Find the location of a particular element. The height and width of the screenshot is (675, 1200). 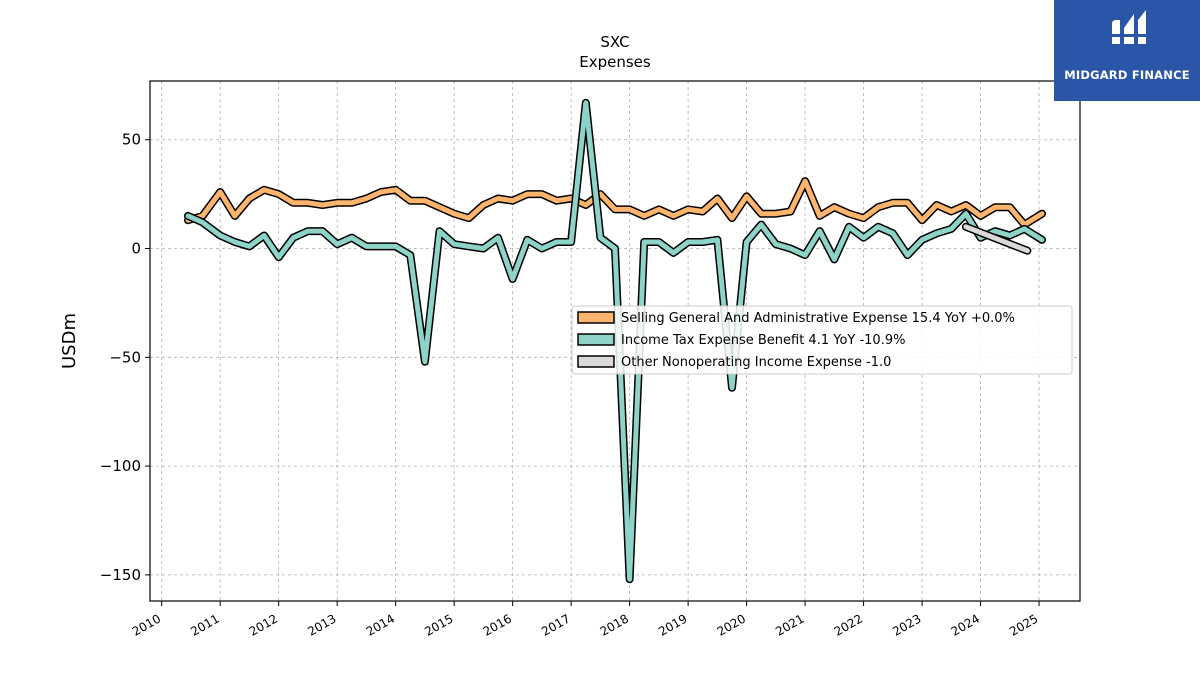

y-axis-label: USDm is located at coordinates (69, 341).